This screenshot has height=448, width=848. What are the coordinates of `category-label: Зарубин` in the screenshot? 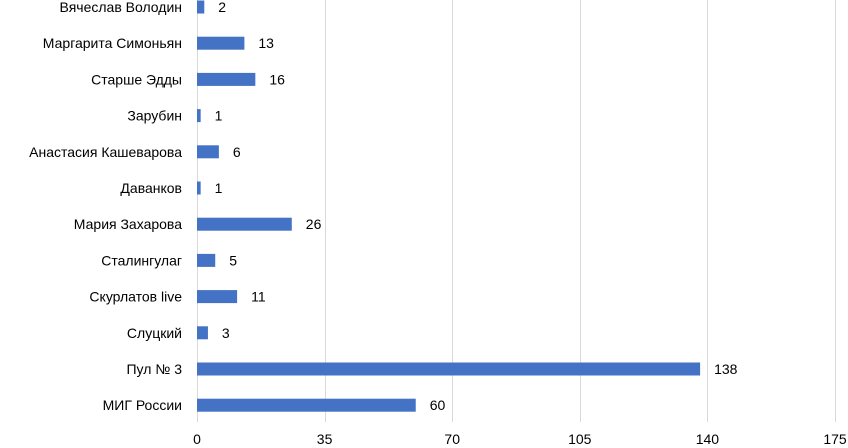 It's located at (154, 116).